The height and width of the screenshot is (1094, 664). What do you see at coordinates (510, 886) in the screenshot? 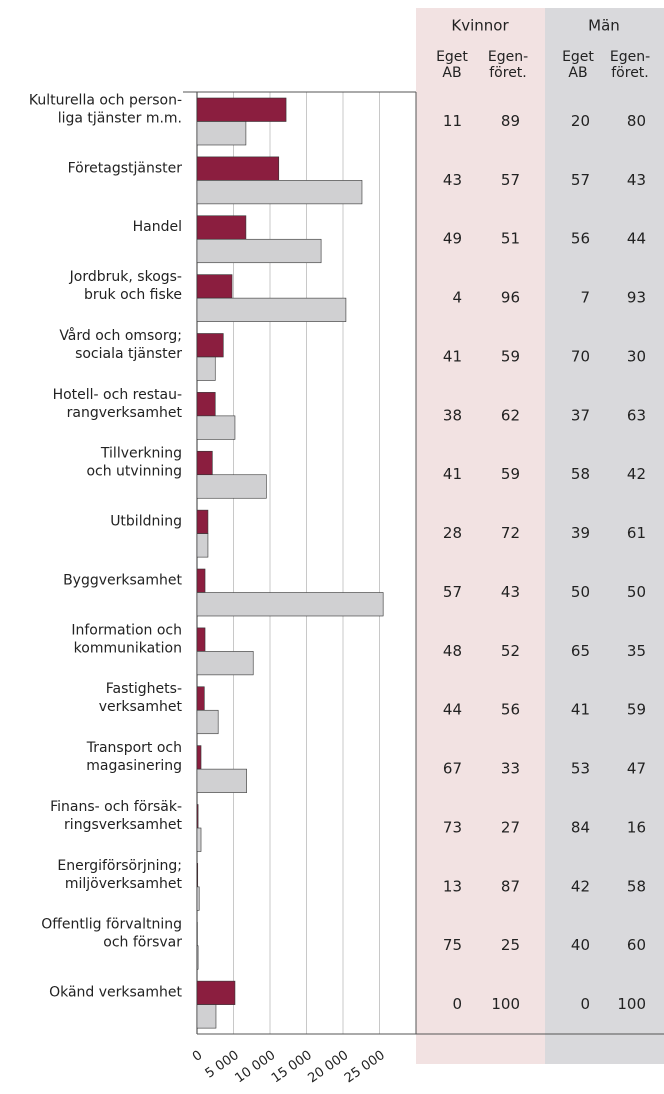
I see `table-cell: 87` at bounding box center [510, 886].